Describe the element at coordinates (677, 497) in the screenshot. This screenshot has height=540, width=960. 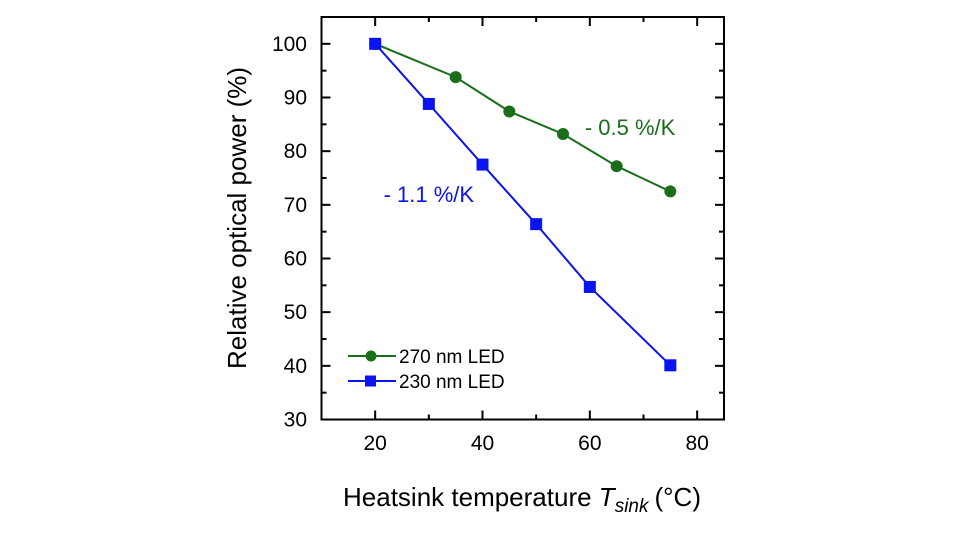
I see `x-axis-label-unit: (°C)` at that location.